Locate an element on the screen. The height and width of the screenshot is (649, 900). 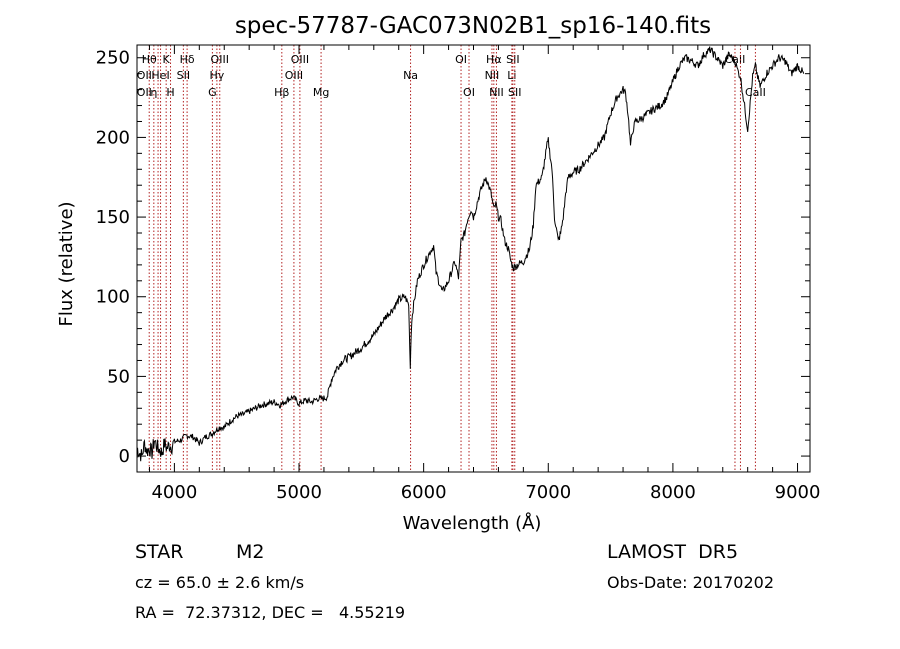
marker-label: Li is located at coordinates (511, 75).